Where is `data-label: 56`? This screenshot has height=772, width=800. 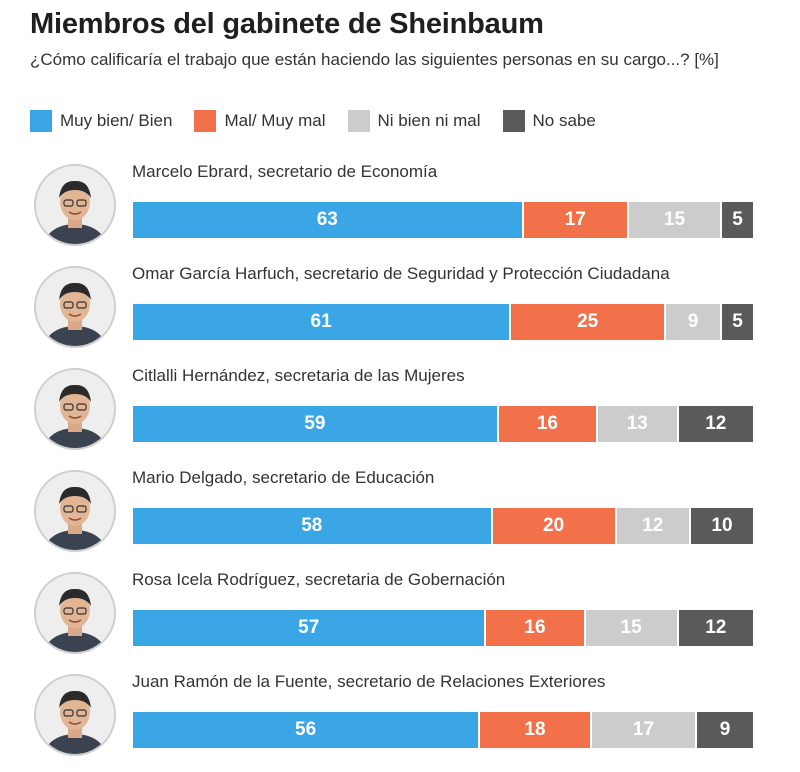
data-label: 56 is located at coordinates (306, 729).